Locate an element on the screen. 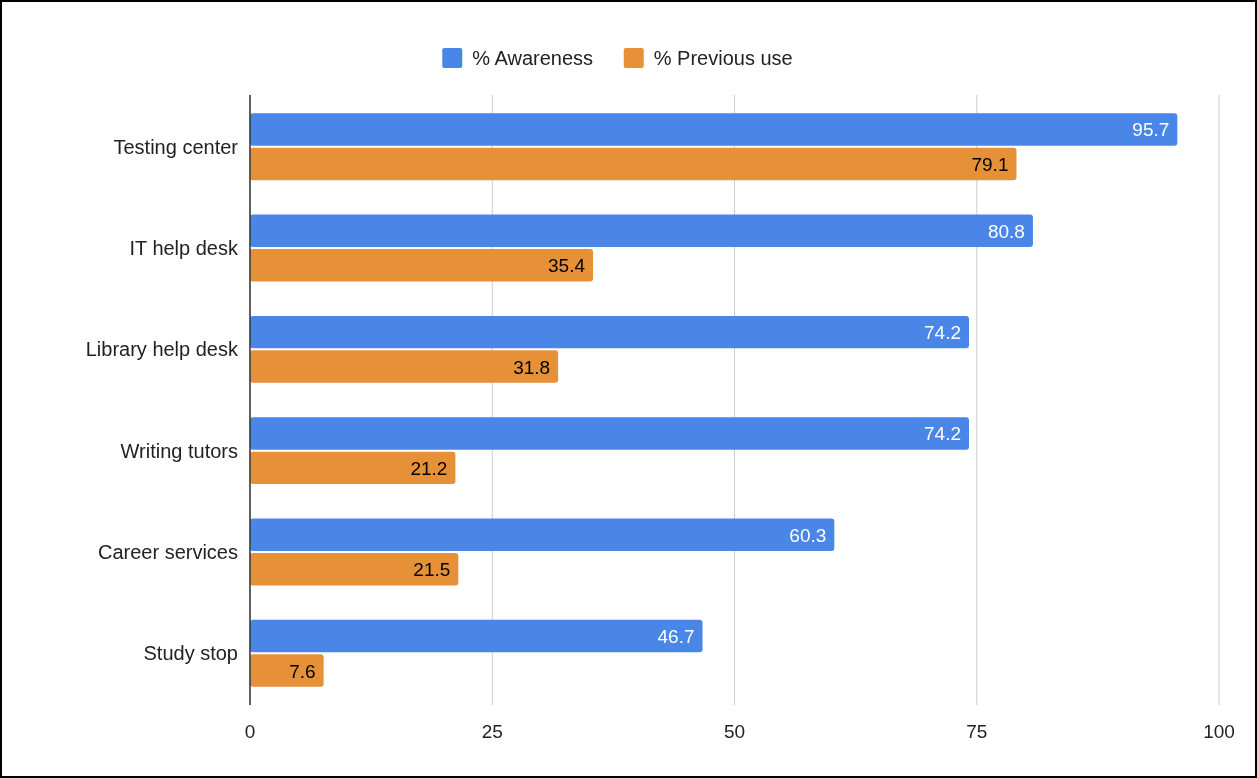 The height and width of the screenshot is (778, 1257). y-tick-label: Study stop is located at coordinates (190, 653).